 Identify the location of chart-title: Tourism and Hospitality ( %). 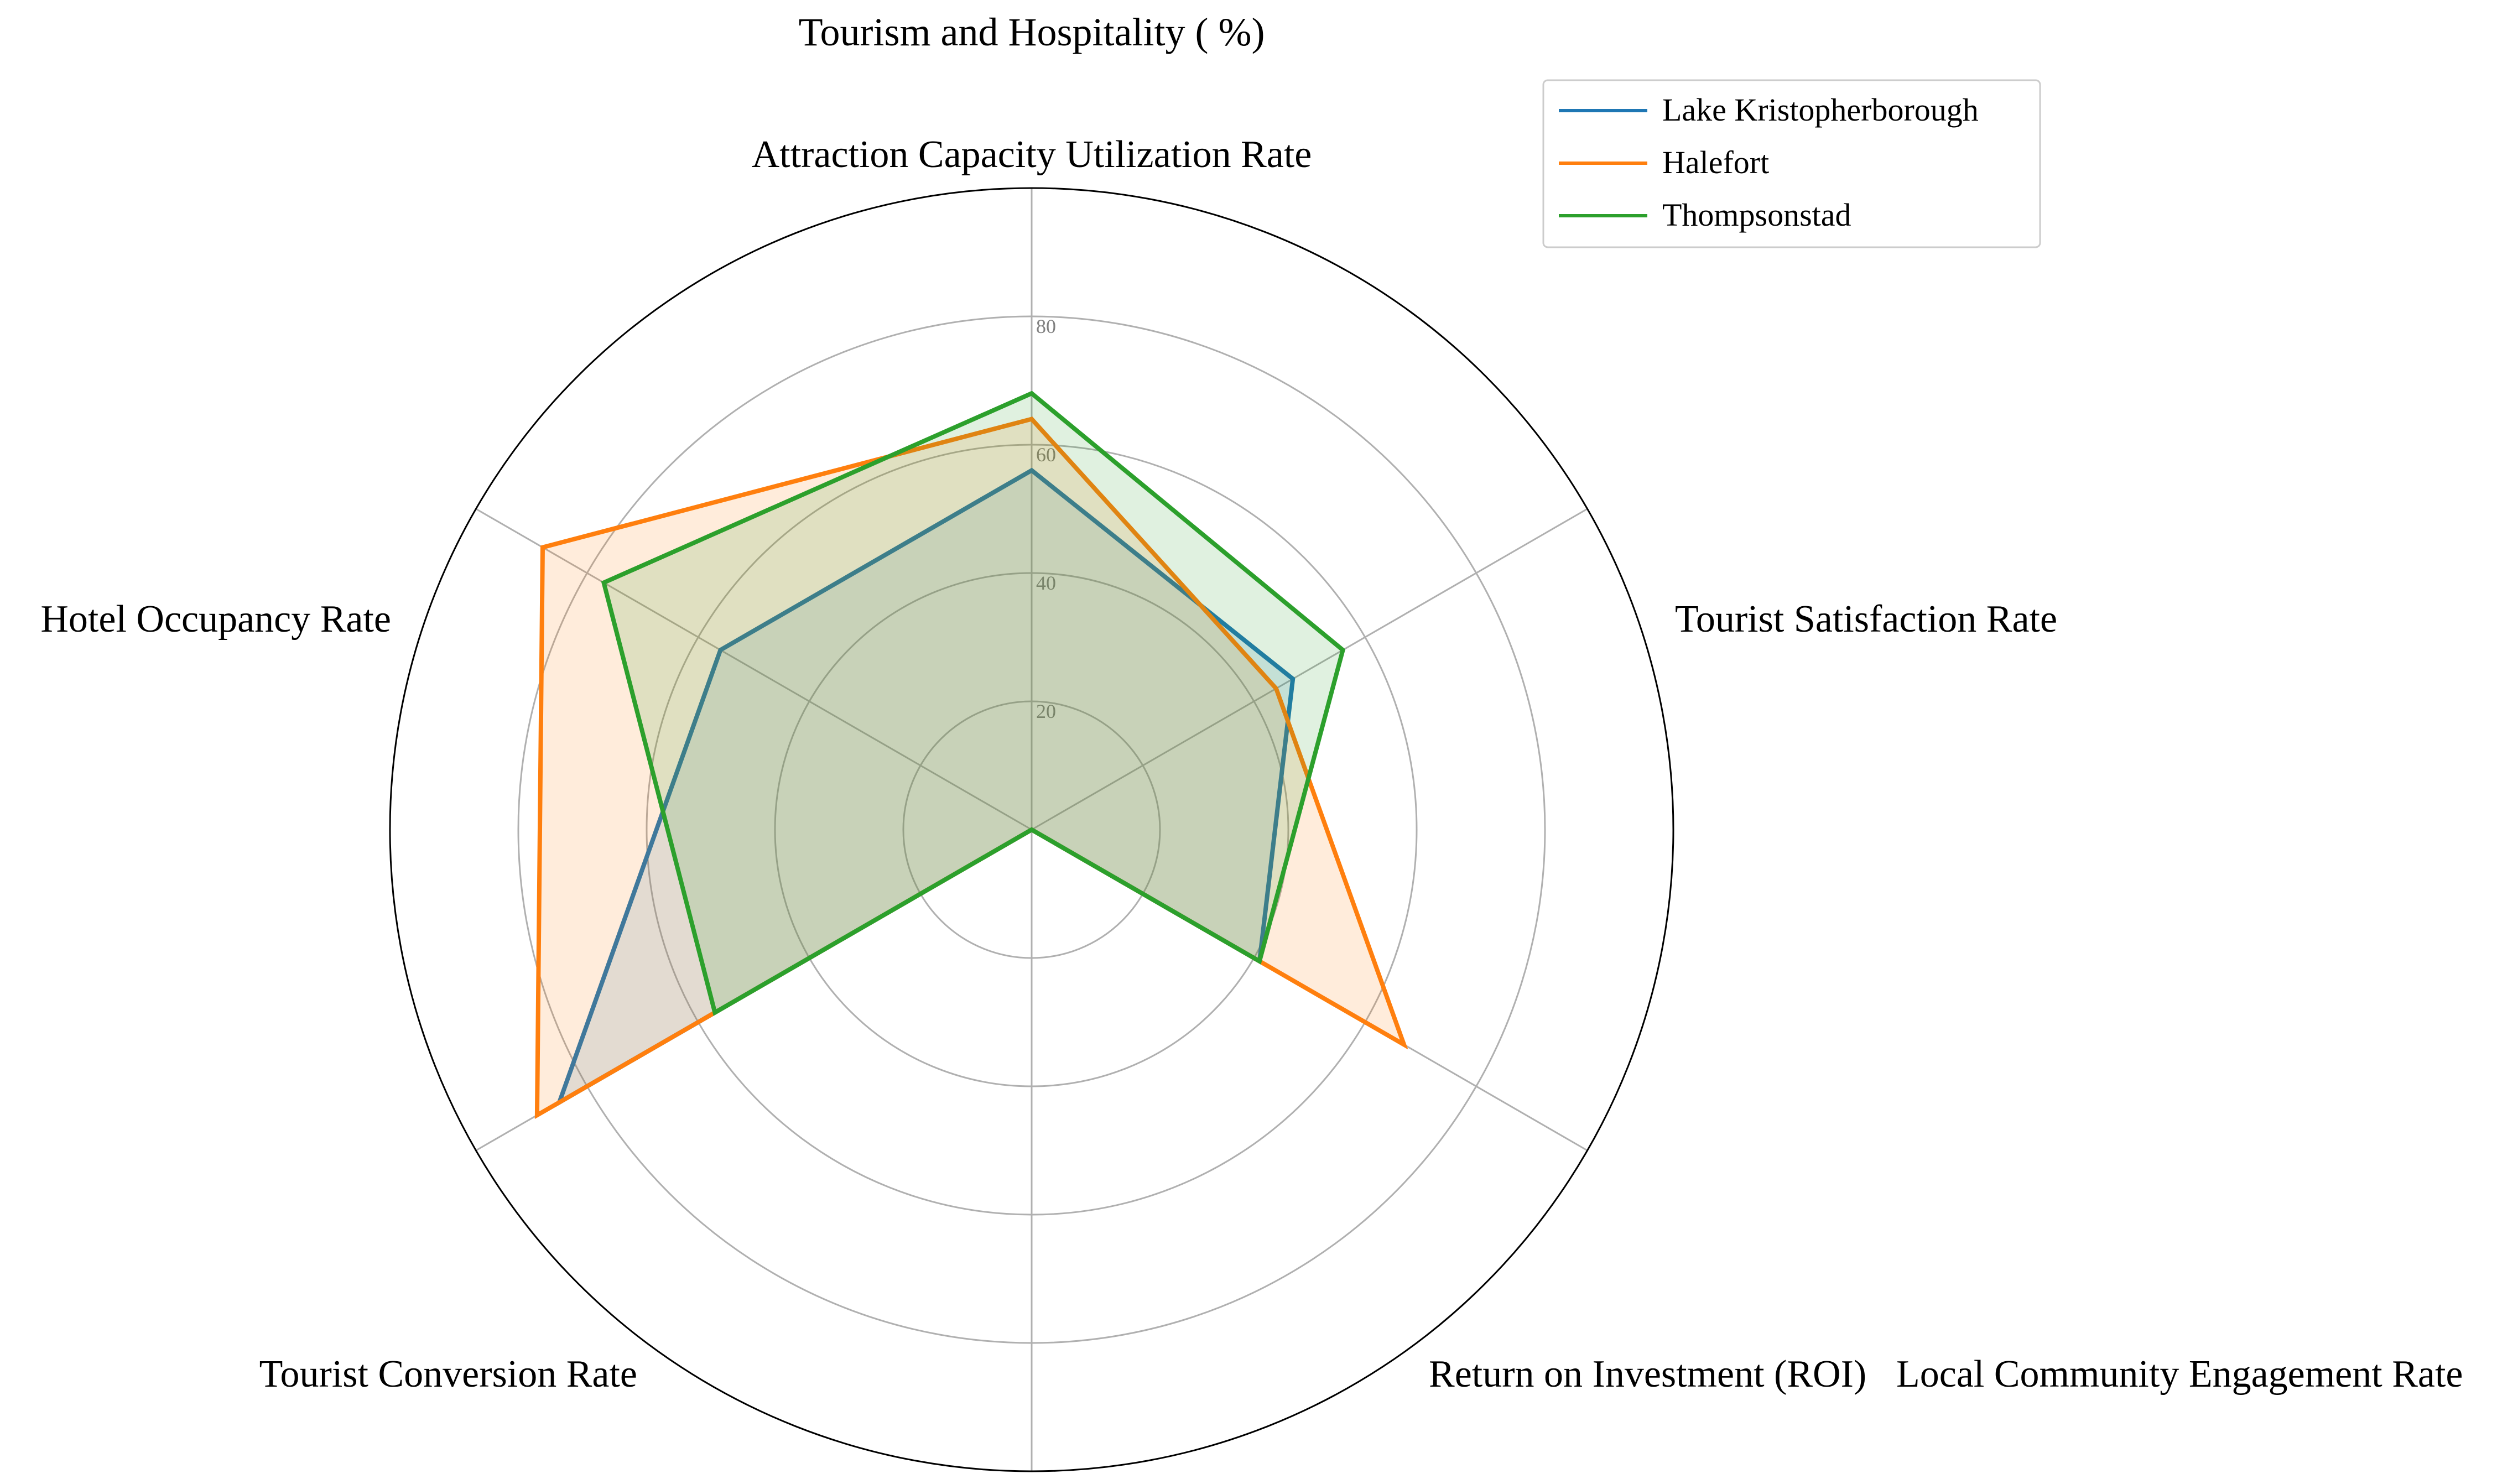
(1032, 32).